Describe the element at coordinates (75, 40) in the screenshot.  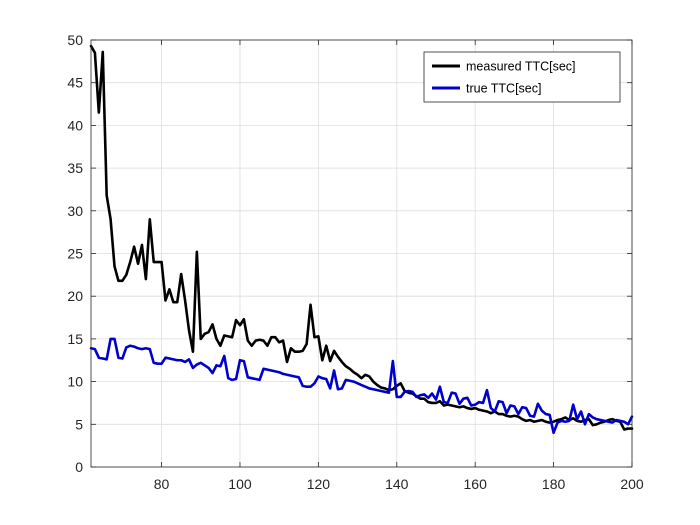
I see `y-tick-label: 50` at that location.